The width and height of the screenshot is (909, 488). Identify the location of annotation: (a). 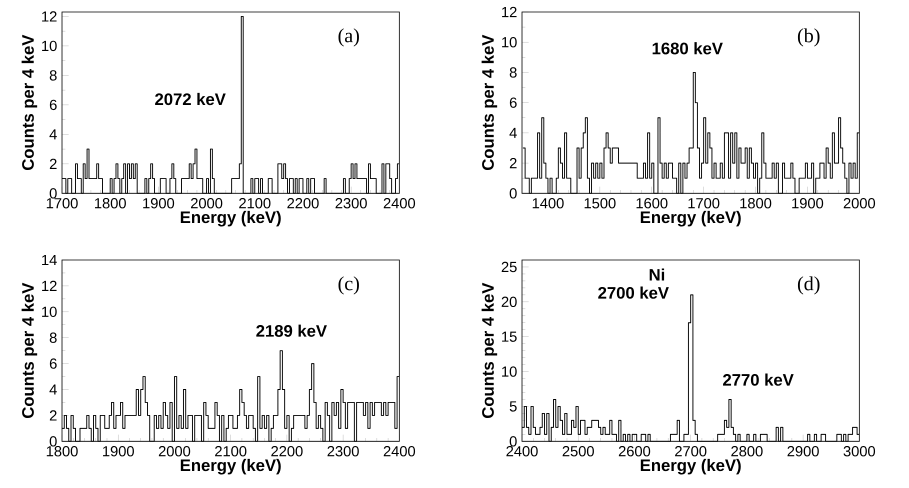
(348, 37).